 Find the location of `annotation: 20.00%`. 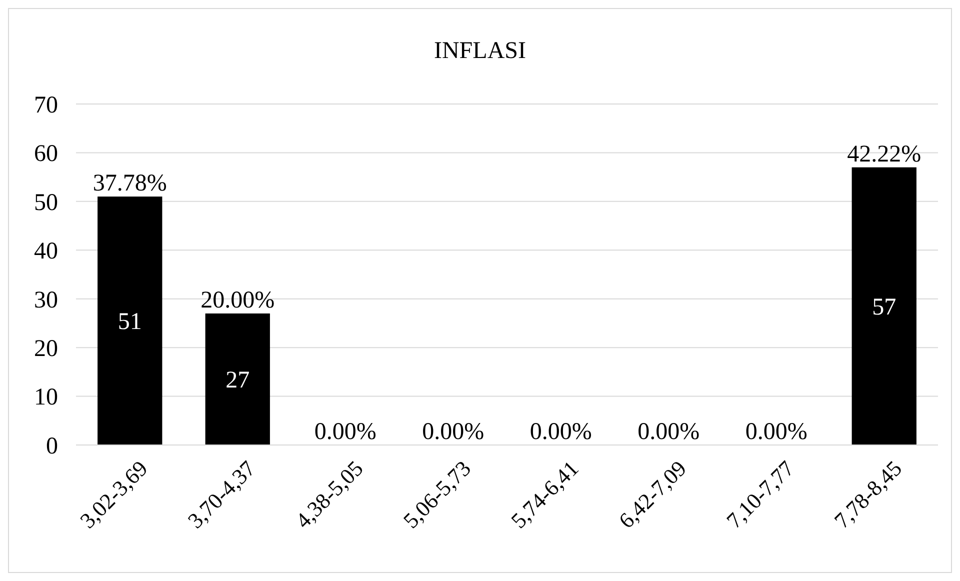

annotation: 20.00% is located at coordinates (237, 300).